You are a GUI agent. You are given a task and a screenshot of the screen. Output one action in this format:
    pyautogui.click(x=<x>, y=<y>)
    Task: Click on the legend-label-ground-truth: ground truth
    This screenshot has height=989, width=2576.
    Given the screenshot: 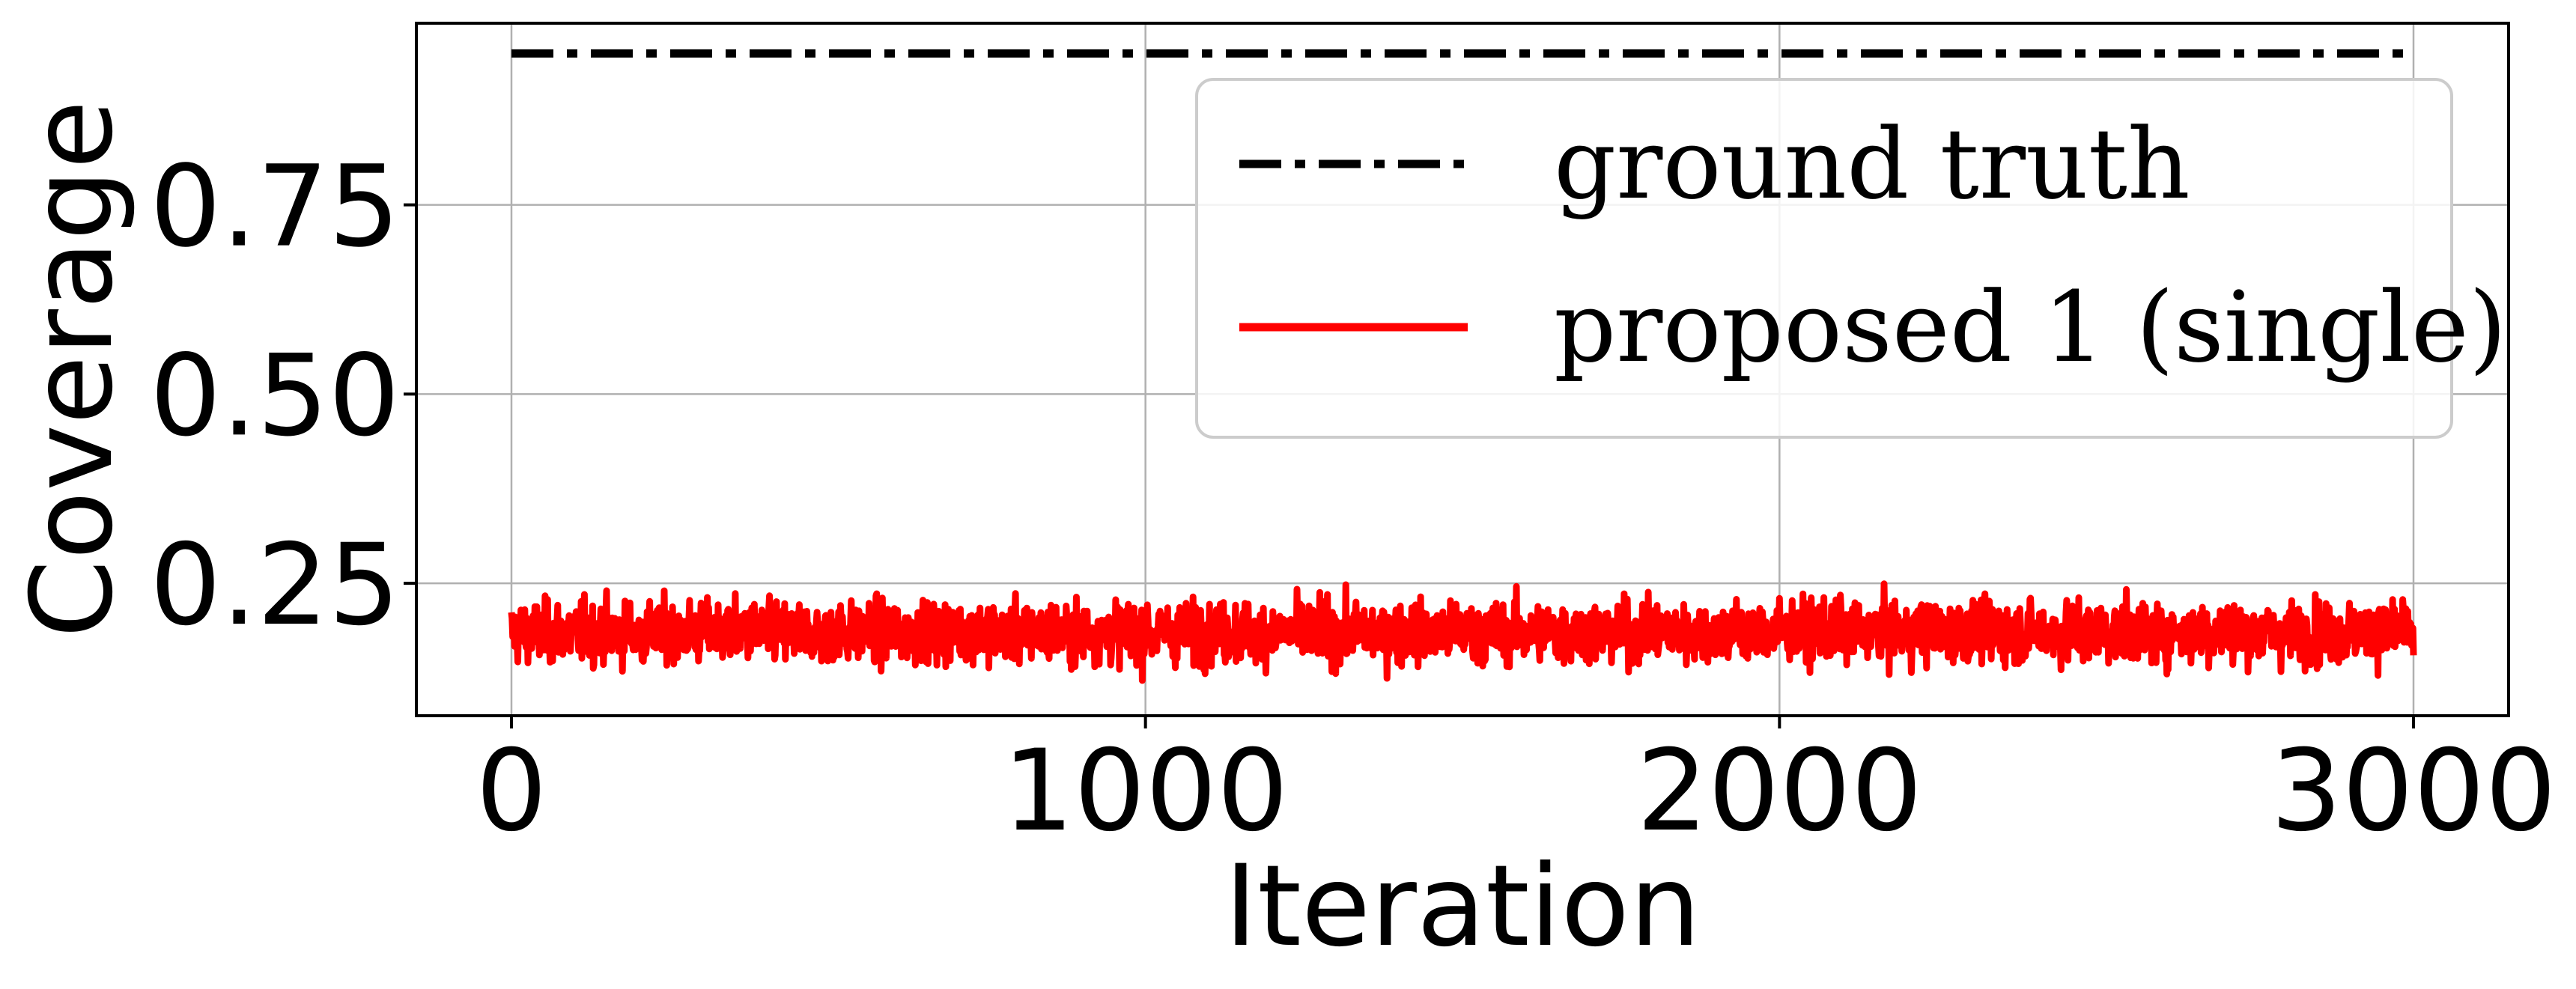 What is the action you would take?
    pyautogui.click(x=1872, y=164)
    